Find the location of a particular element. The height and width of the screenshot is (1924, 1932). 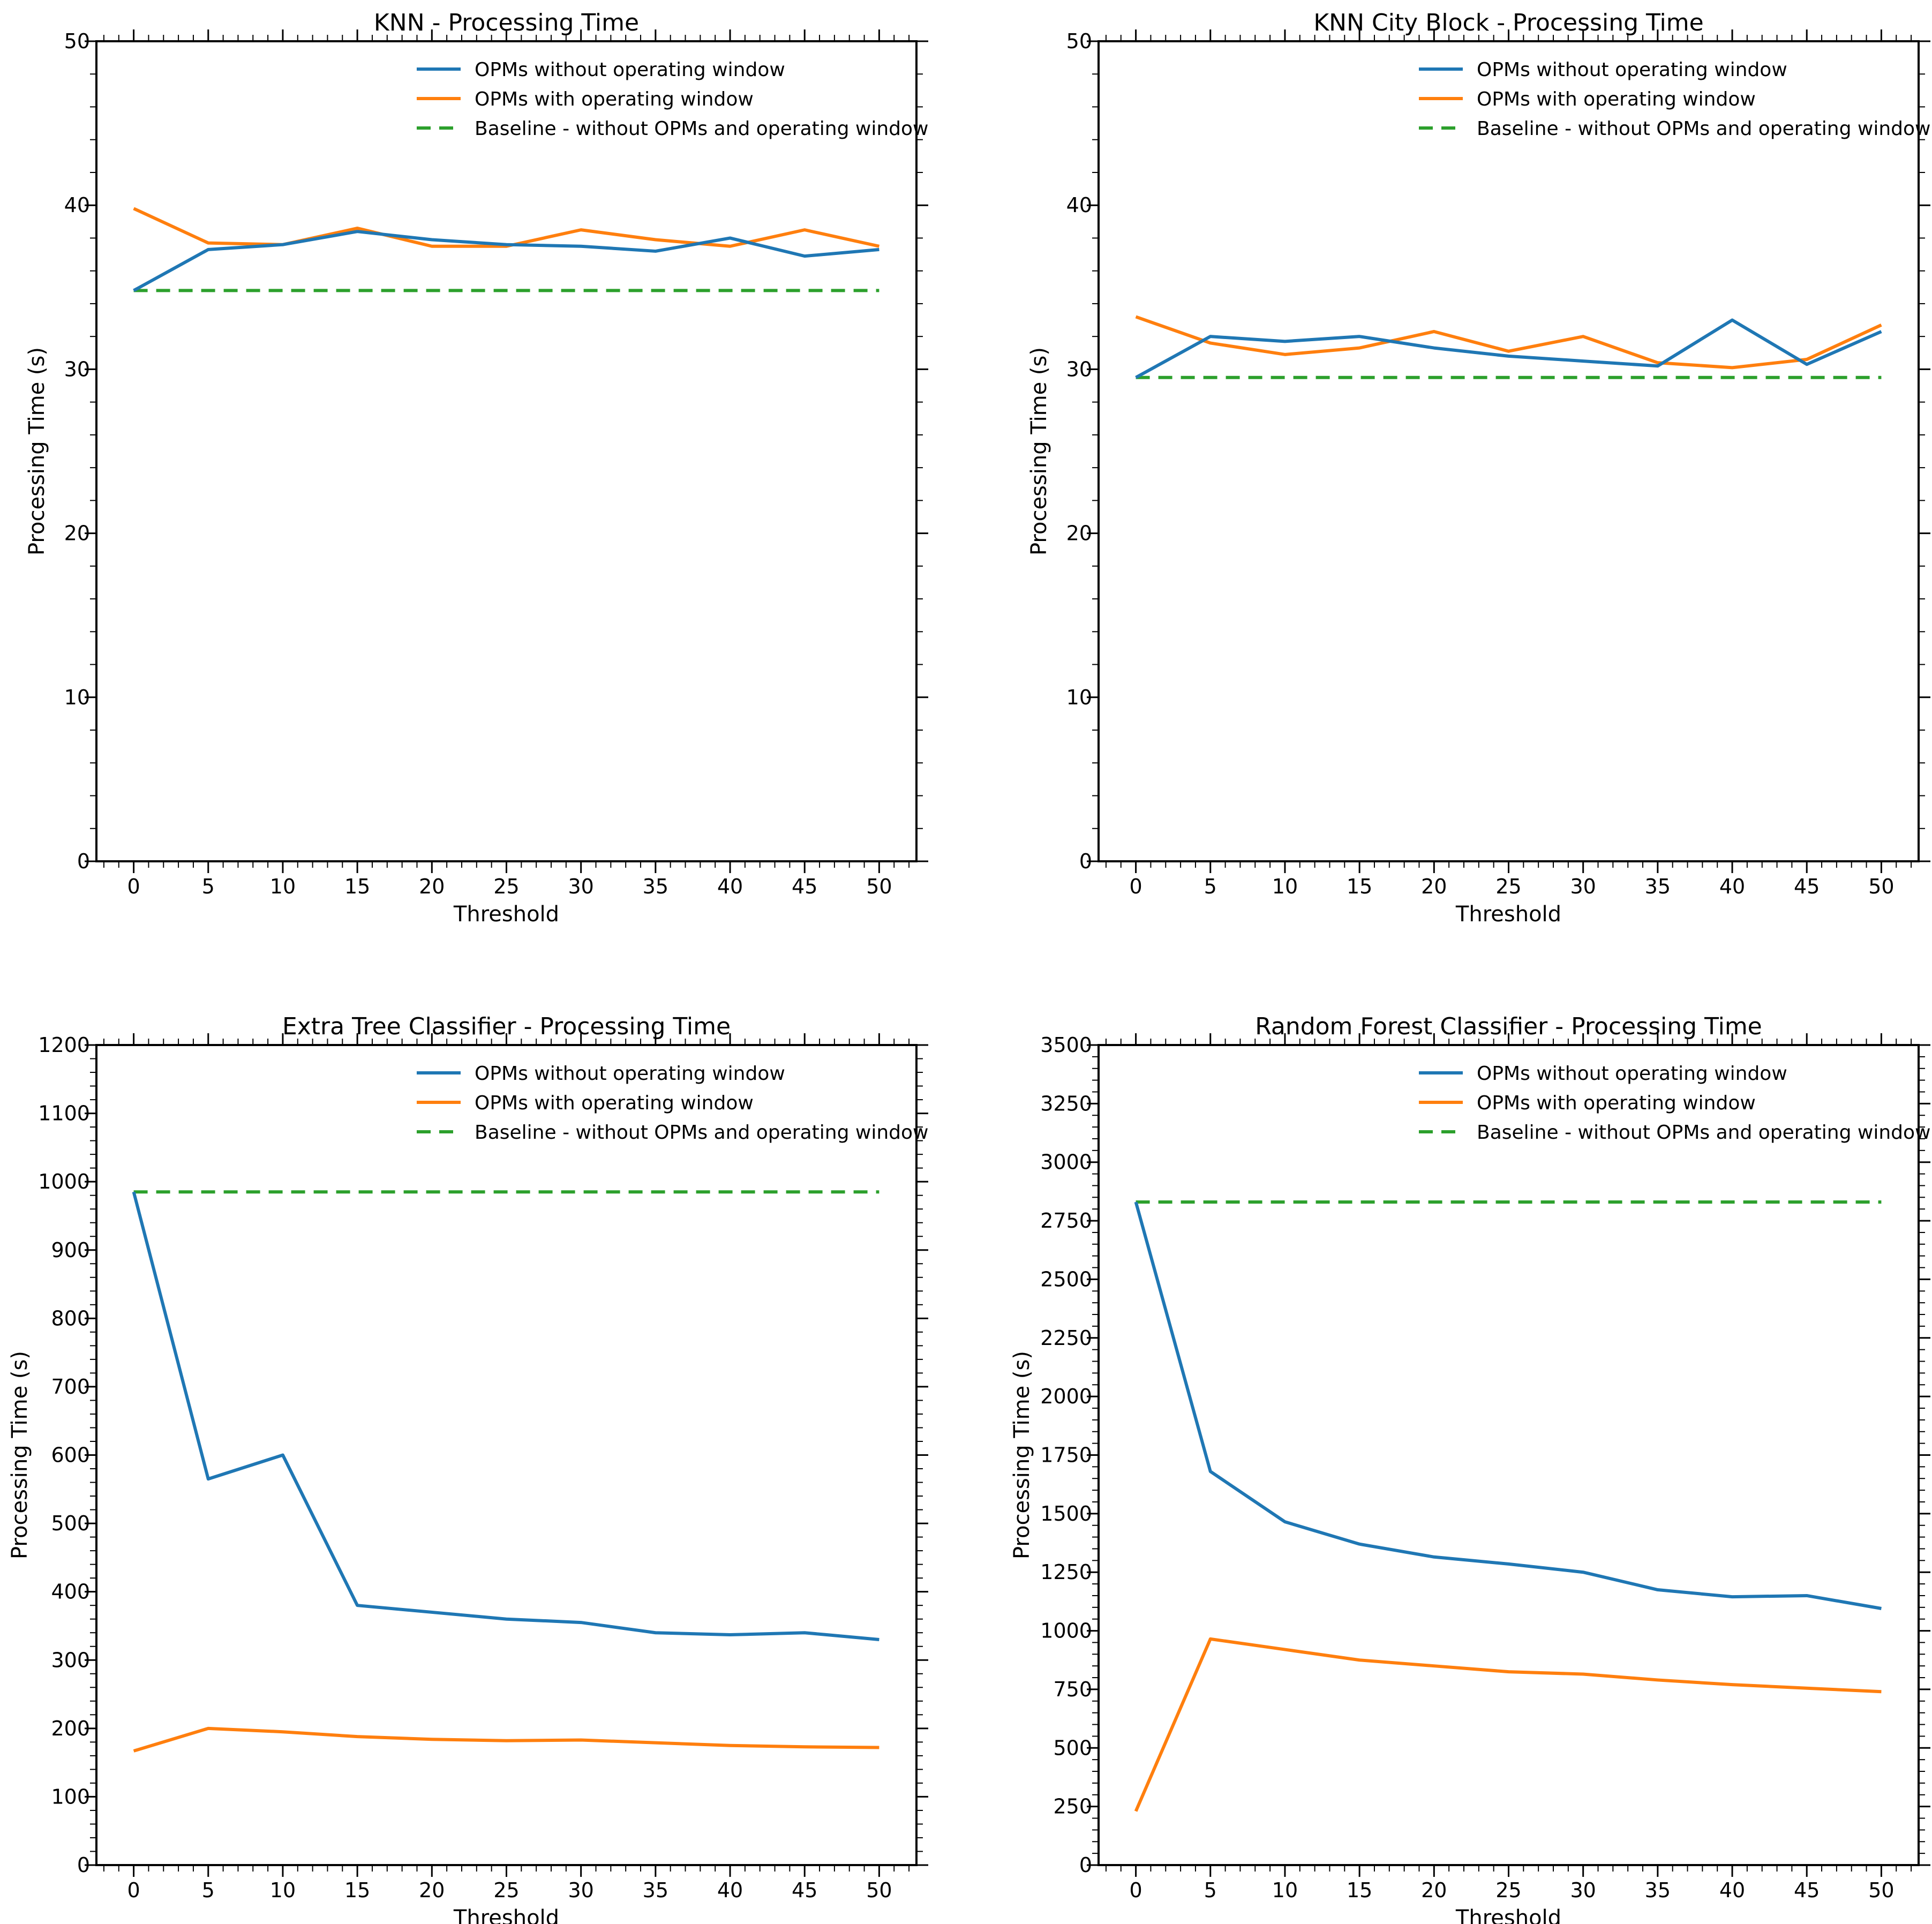

y-tick-label: 750 is located at coordinates (1072, 1689).